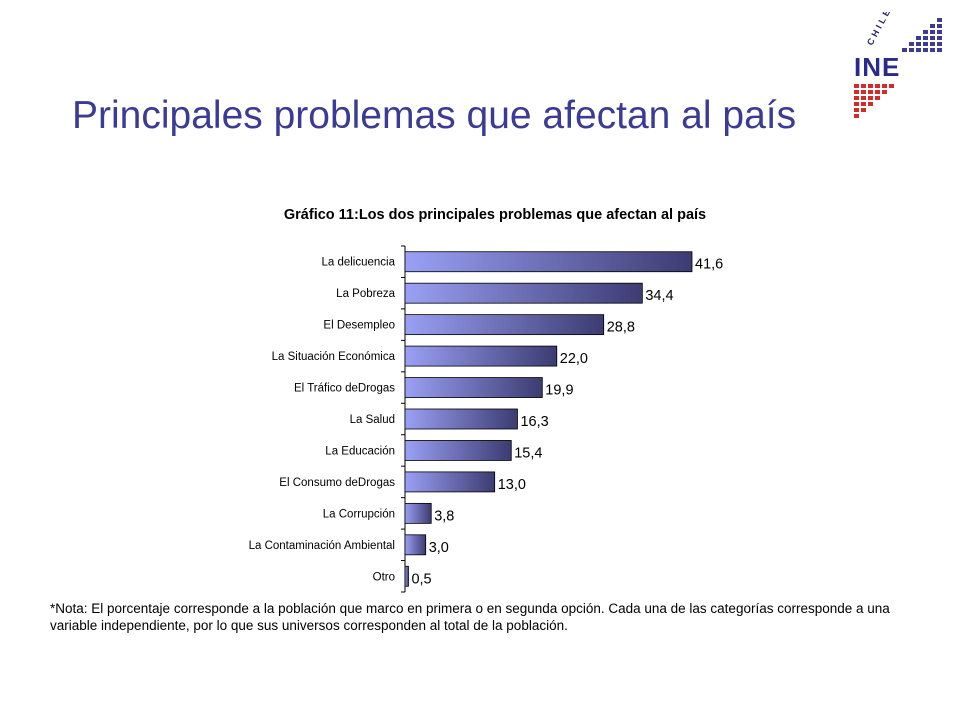  Describe the element at coordinates (439, 548) in the screenshot. I see `data-label: 3,0` at that location.